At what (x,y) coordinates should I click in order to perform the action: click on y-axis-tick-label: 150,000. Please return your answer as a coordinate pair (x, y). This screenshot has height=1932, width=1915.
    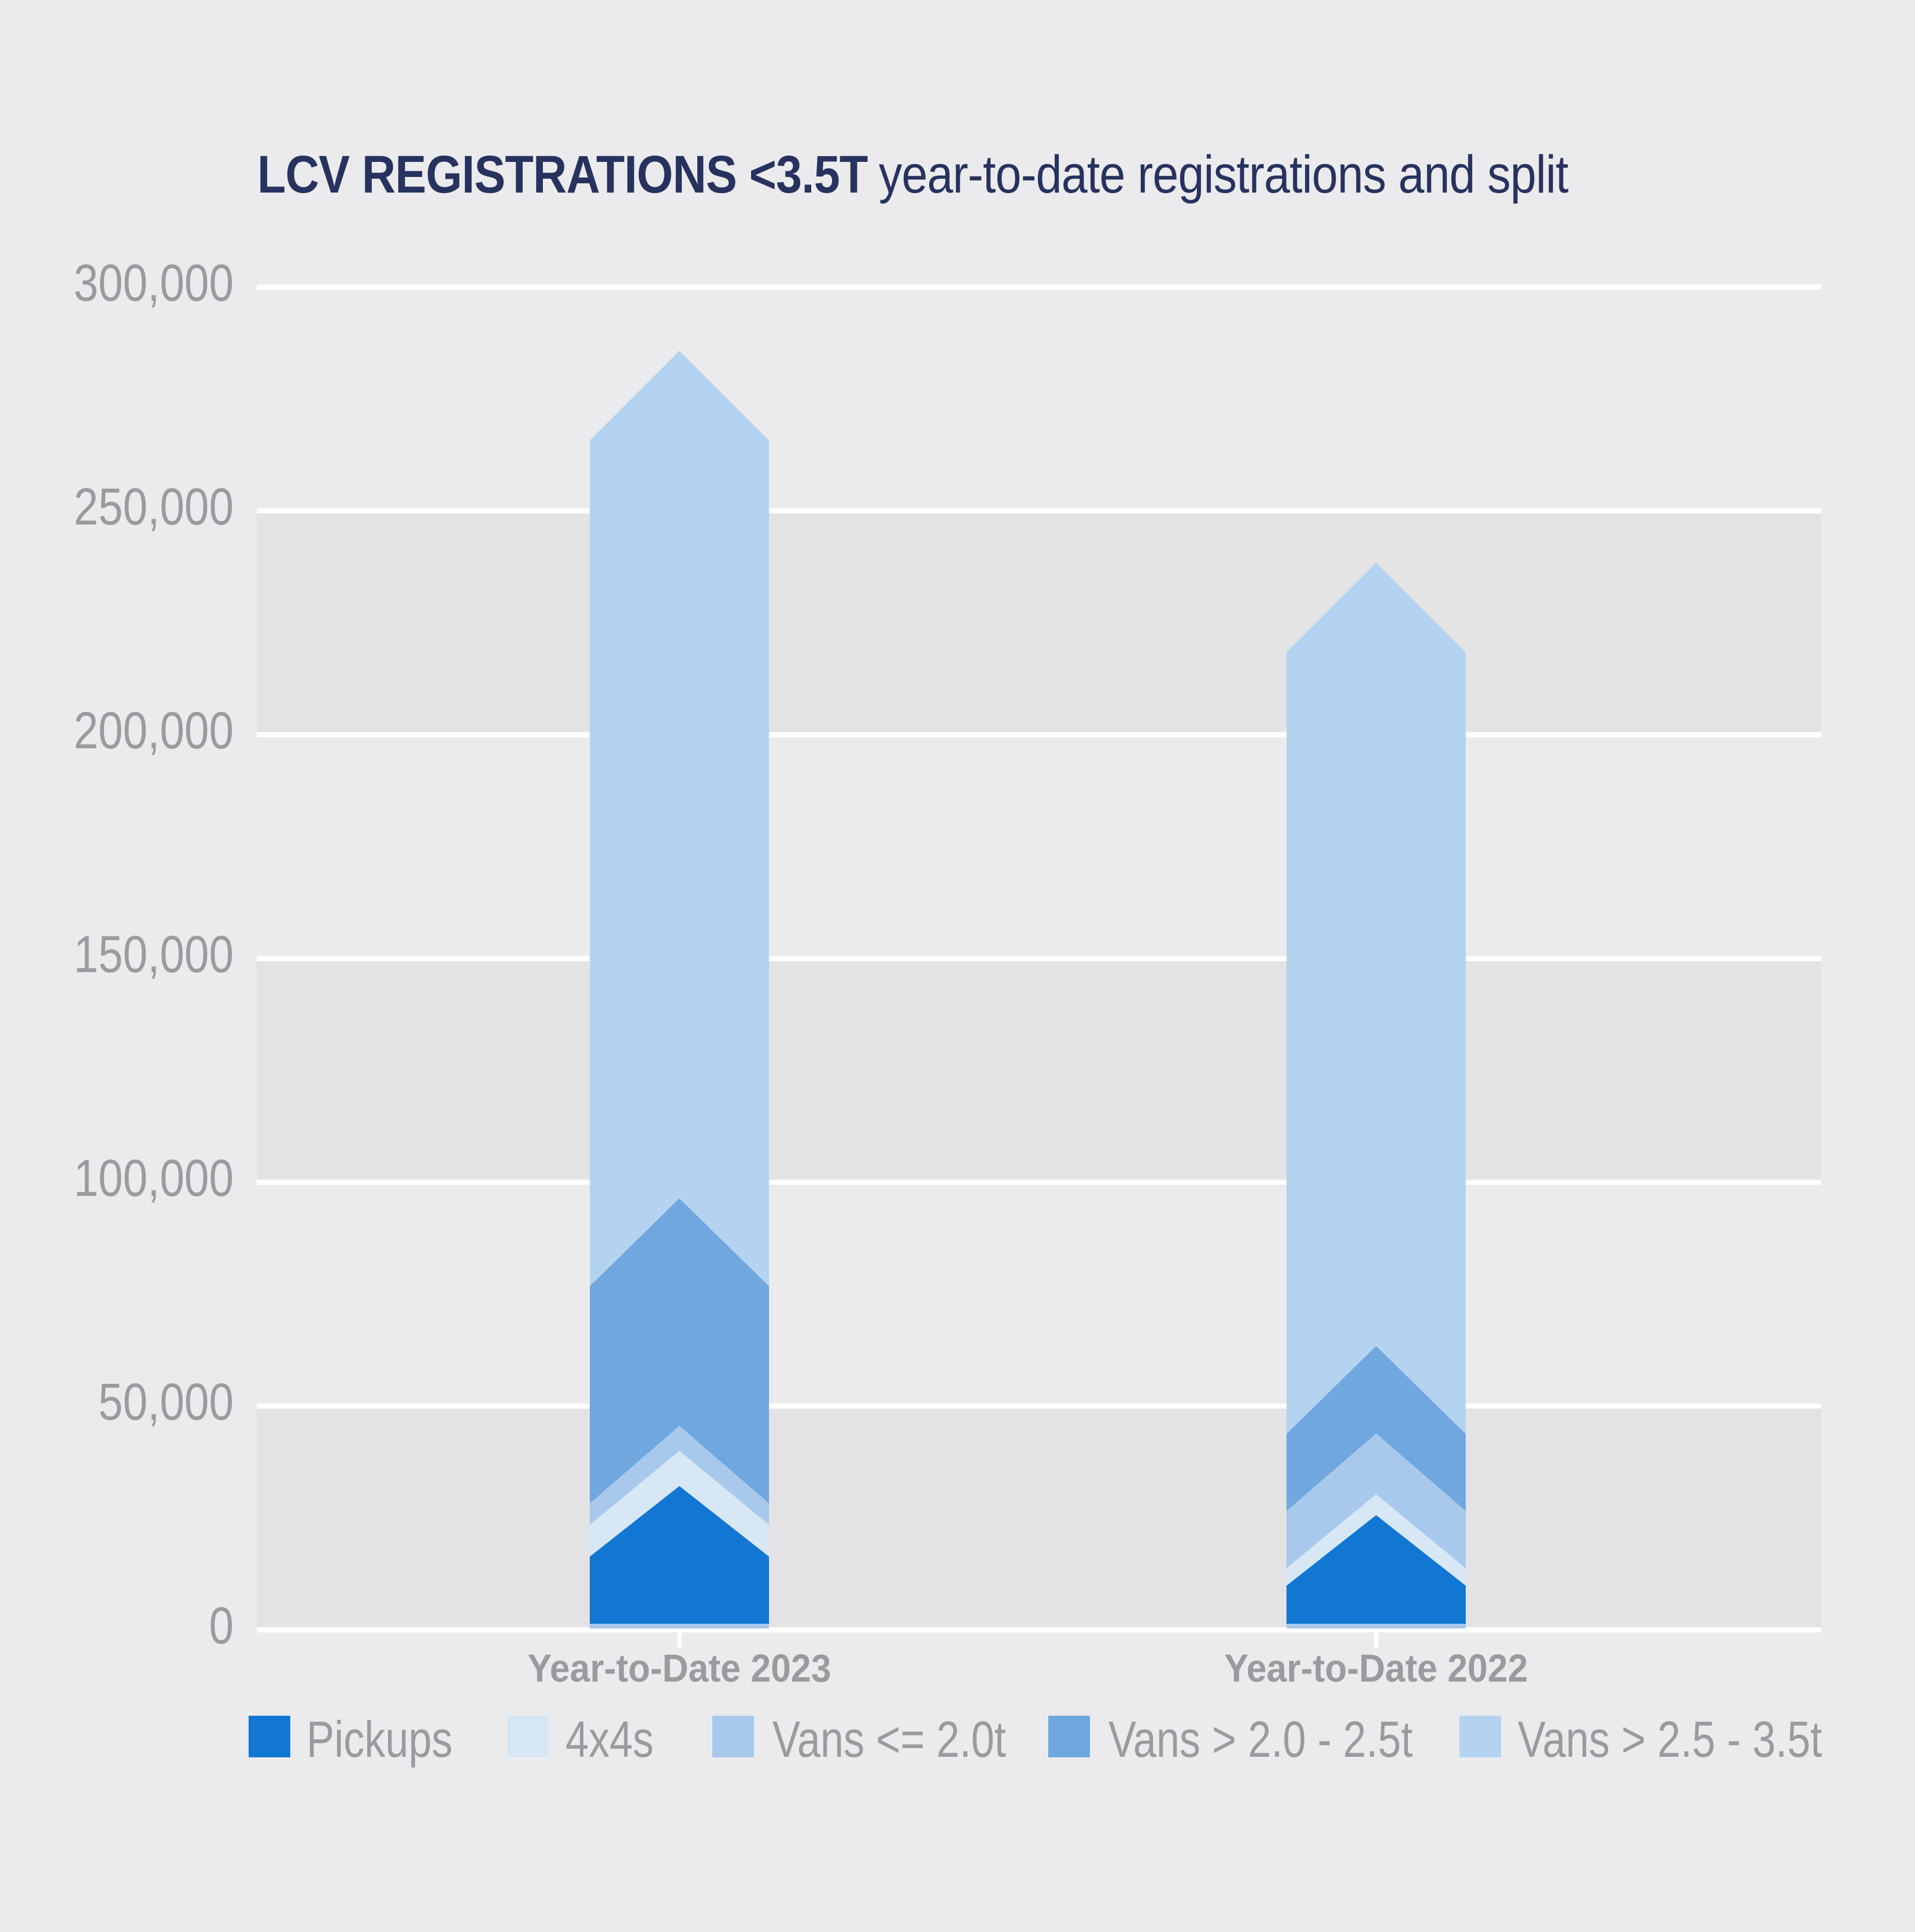
    Looking at the image, I should click on (153, 954).